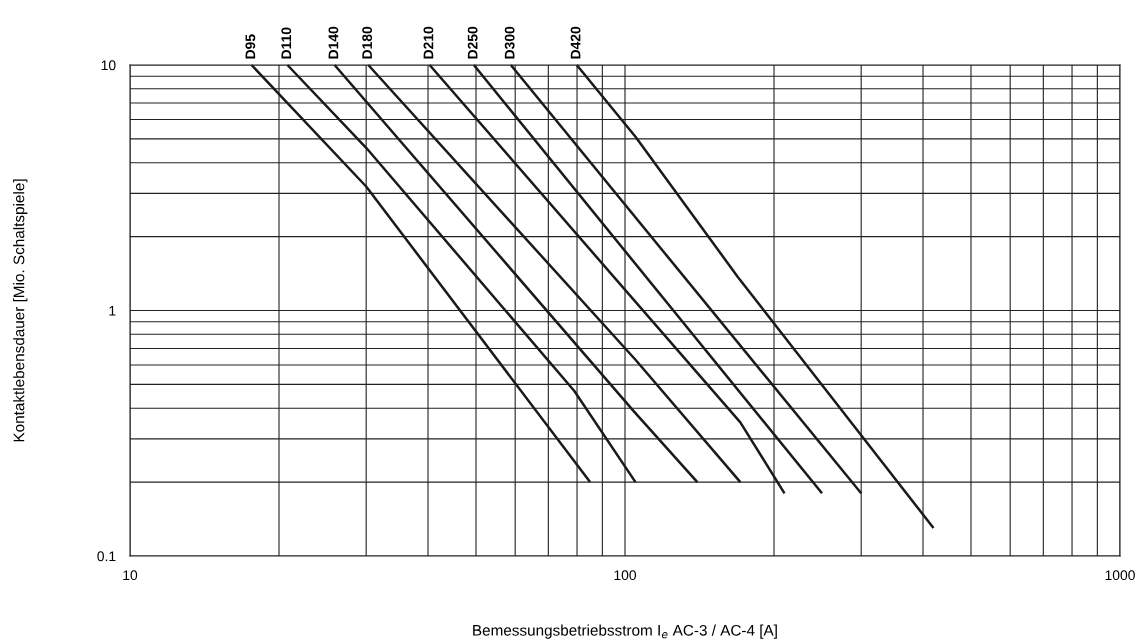 The width and height of the screenshot is (1147, 644). I want to click on x-tick-label: 1000, so click(1120, 575).